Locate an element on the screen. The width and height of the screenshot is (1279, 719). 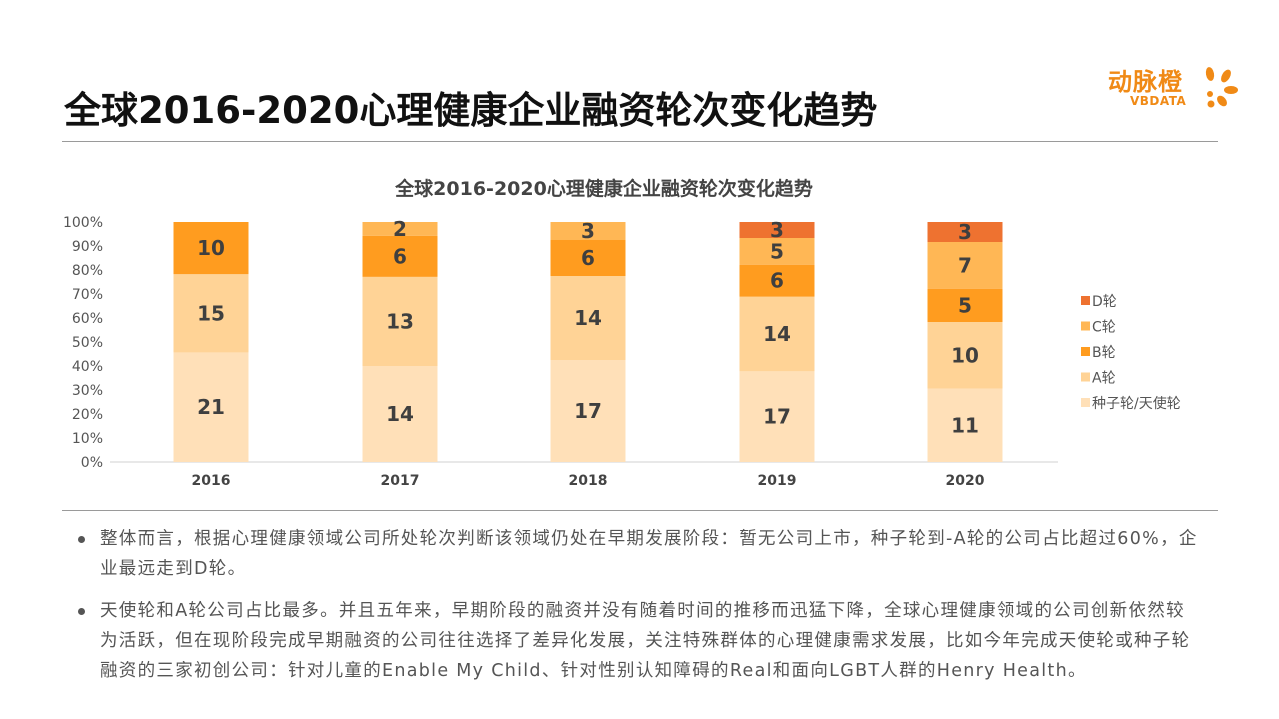
y-tick-label: 30% is located at coordinates (87, 391).